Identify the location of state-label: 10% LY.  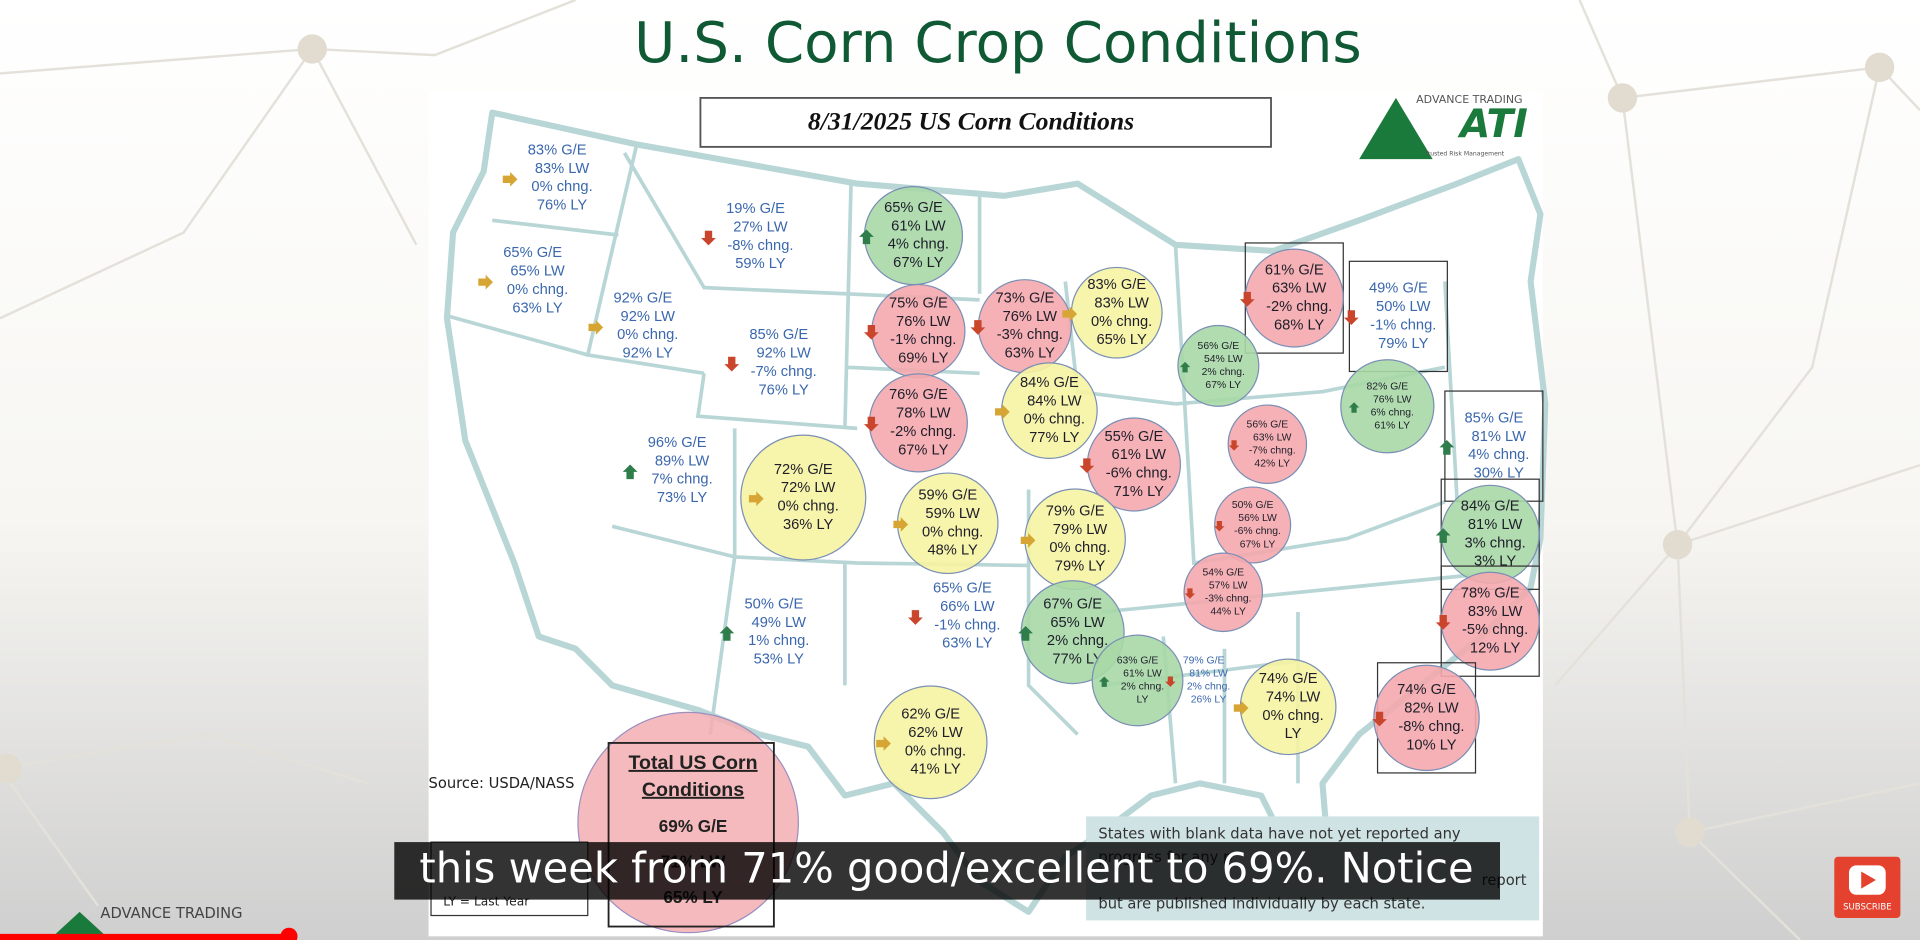
(1431, 745).